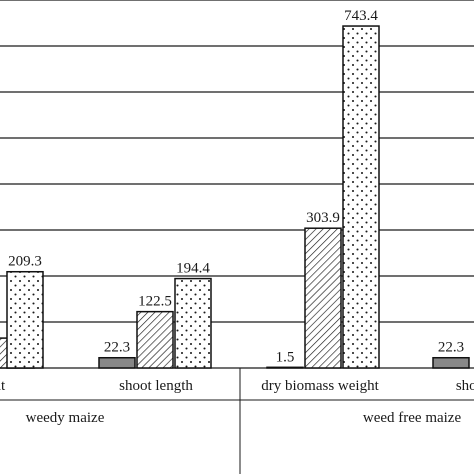 Image resolution: width=474 pixels, height=474 pixels. Describe the element at coordinates (412, 418) in the screenshot. I see `group-label: weed free maize` at that location.